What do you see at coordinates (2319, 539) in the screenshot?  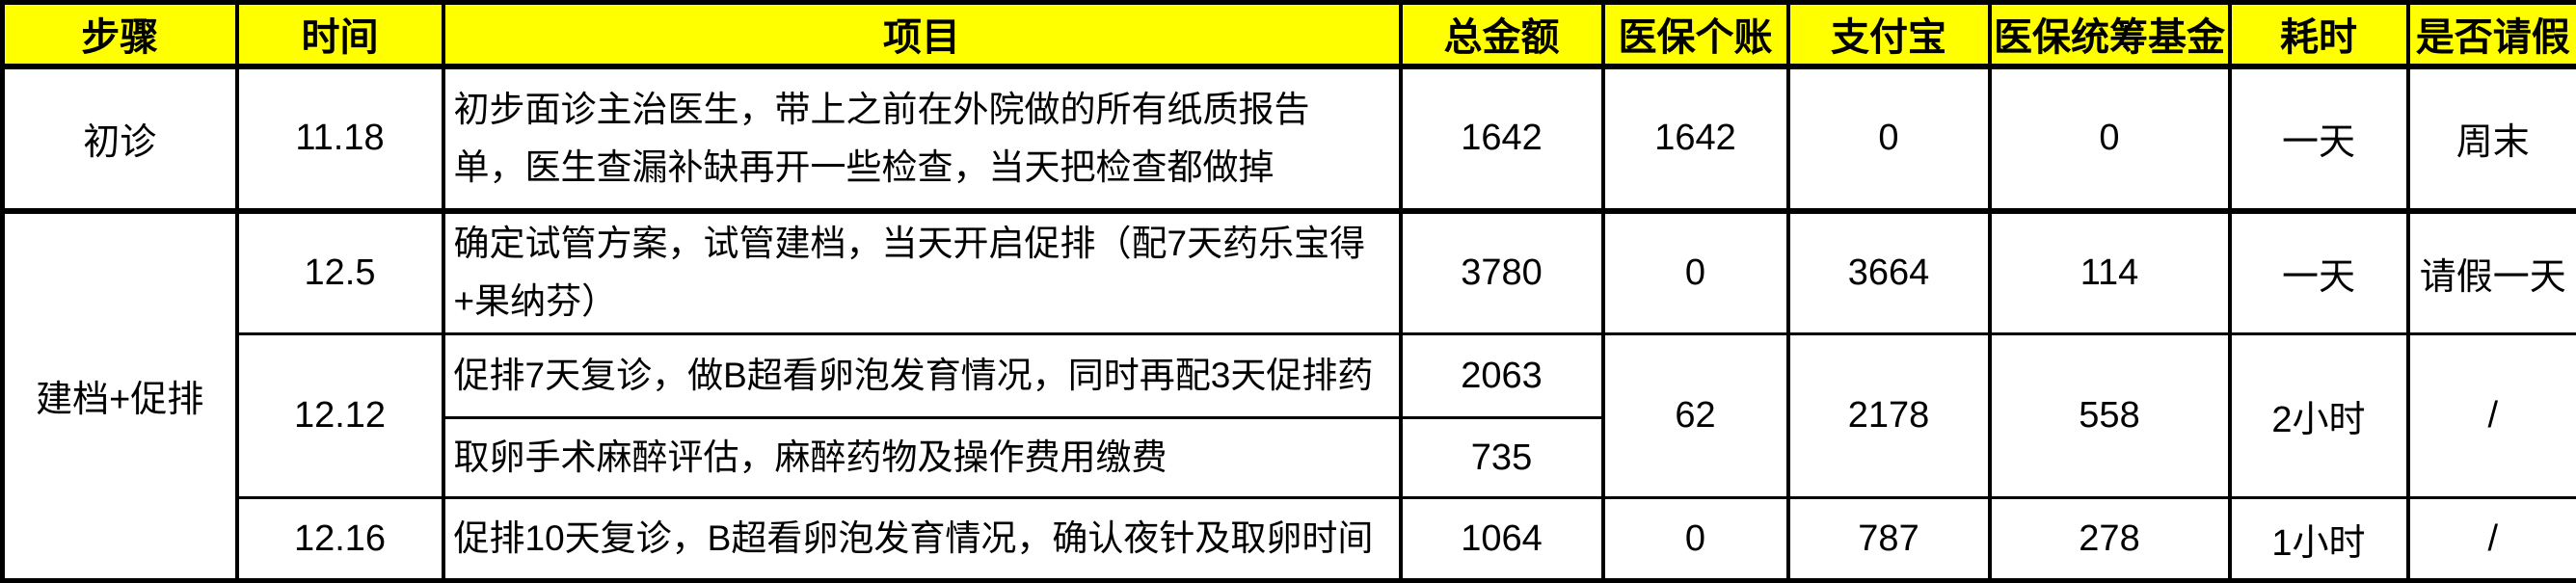 I see `cell-r5-duration: 1小时` at bounding box center [2319, 539].